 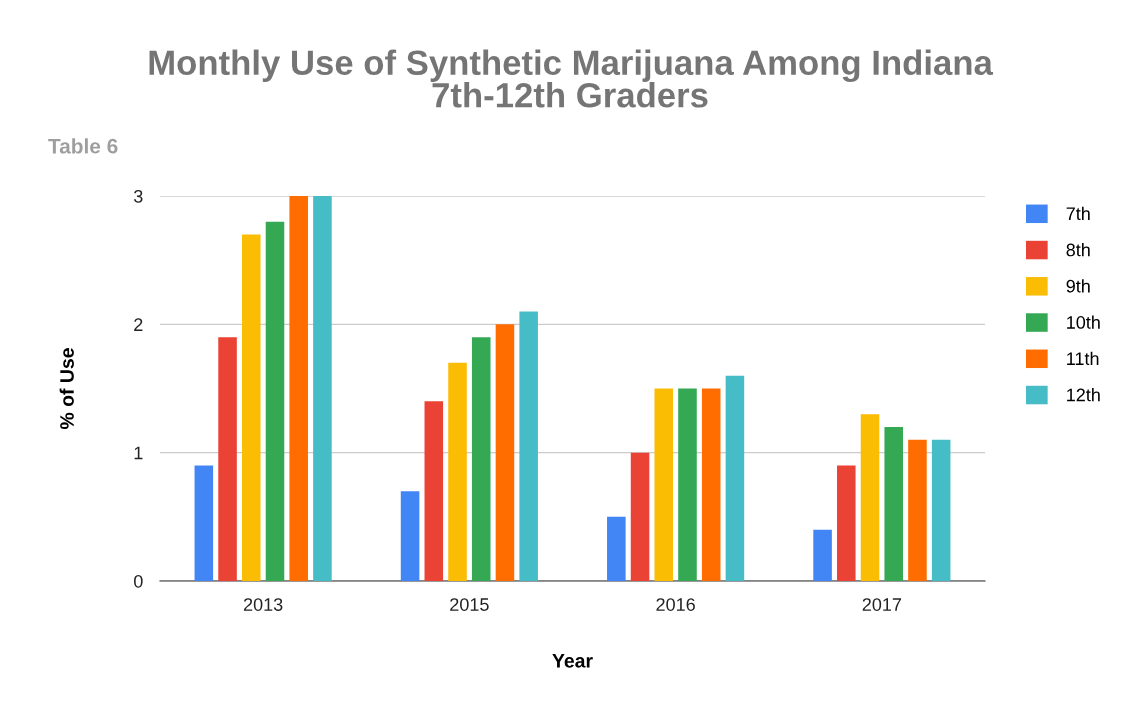 What do you see at coordinates (66, 389) in the screenshot?
I see `y-axis-title: % of Use` at bounding box center [66, 389].